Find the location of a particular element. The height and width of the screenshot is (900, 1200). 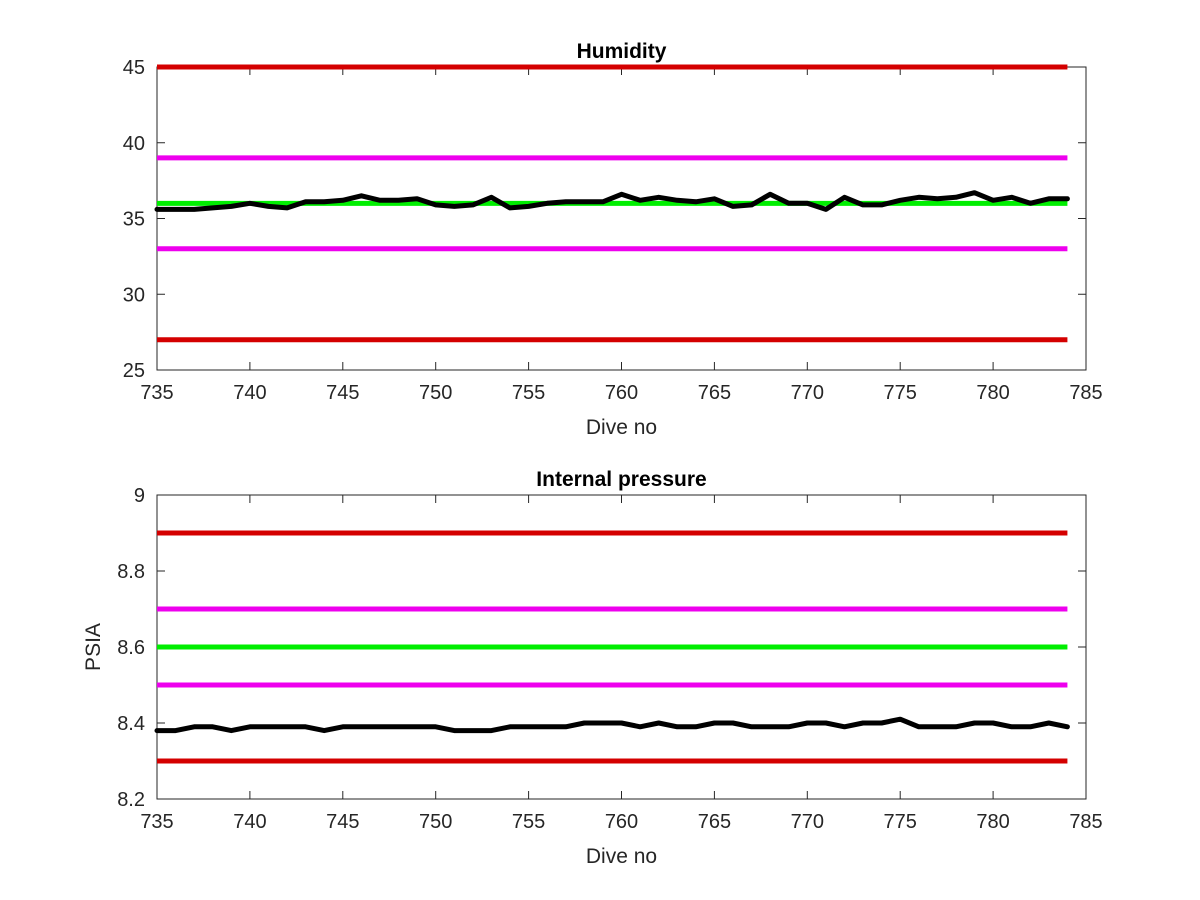

internal-pressure-ytick-label: 8.6 is located at coordinates (131, 648).